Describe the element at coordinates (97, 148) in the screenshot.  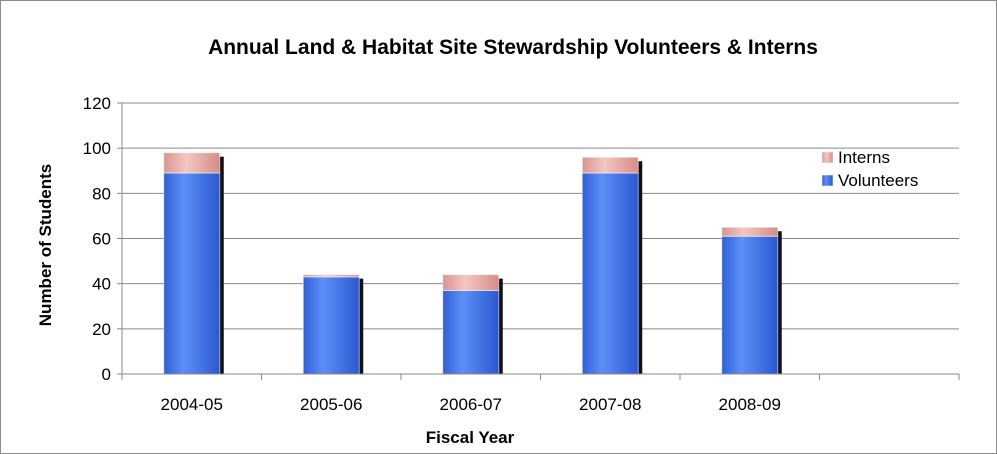
I see `y-tick-label: 100` at that location.